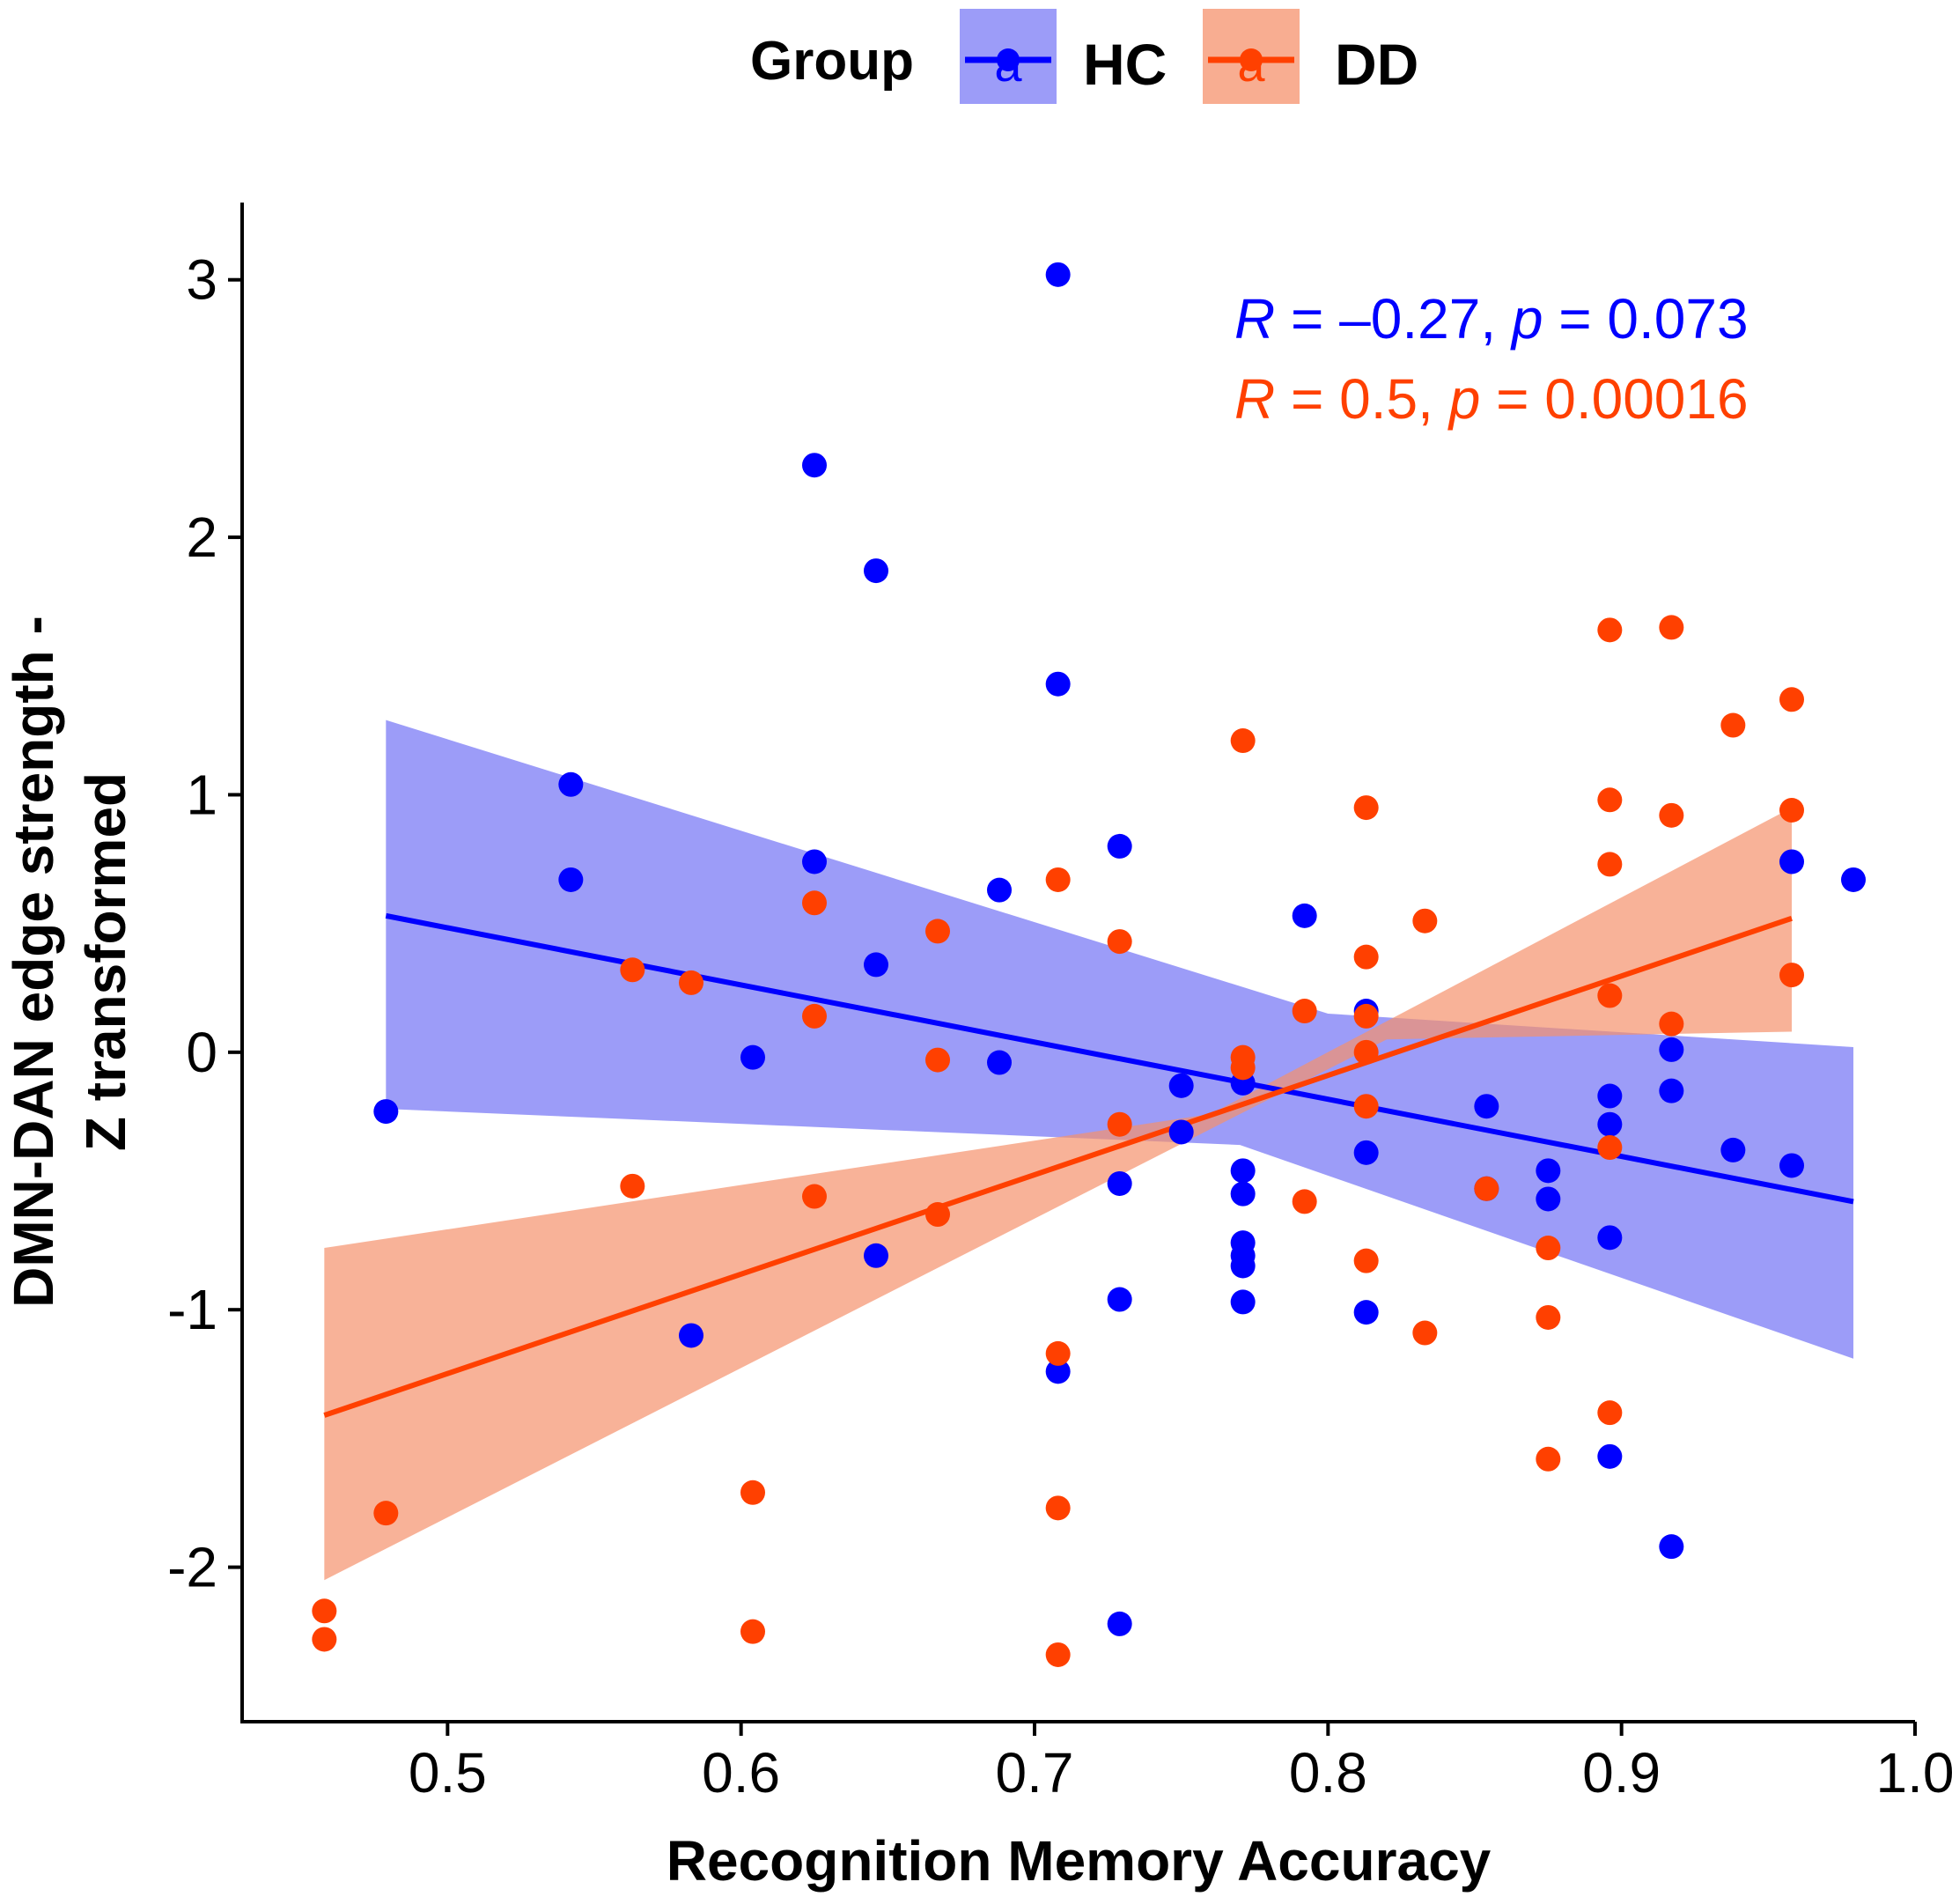 The height and width of the screenshot is (1904, 1952). I want to click on stat-dd-r-label: R, so click(1254, 399).